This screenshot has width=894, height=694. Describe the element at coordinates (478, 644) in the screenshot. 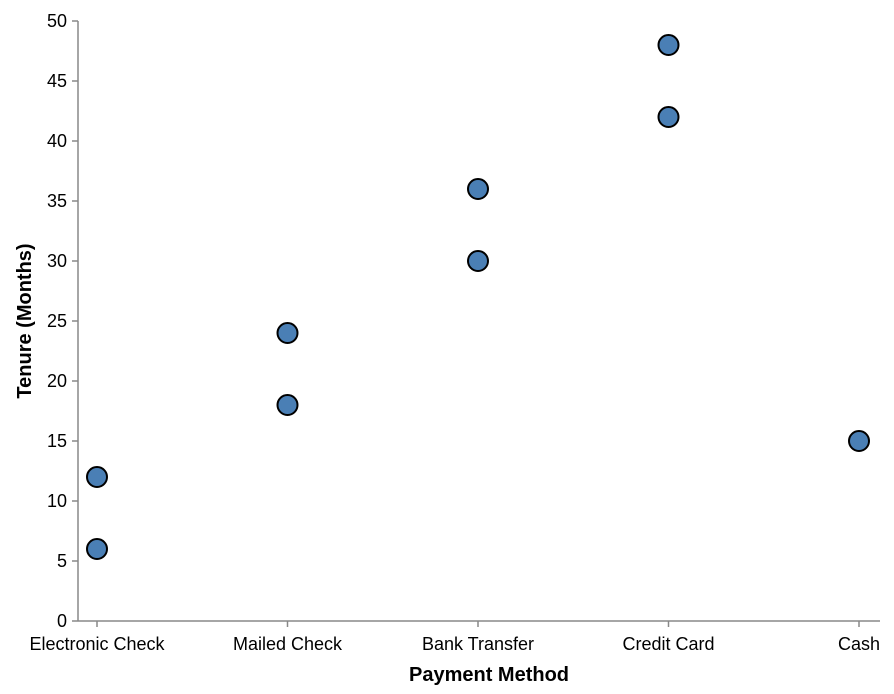

I see `x-tick-label: Bank Transfer` at that location.